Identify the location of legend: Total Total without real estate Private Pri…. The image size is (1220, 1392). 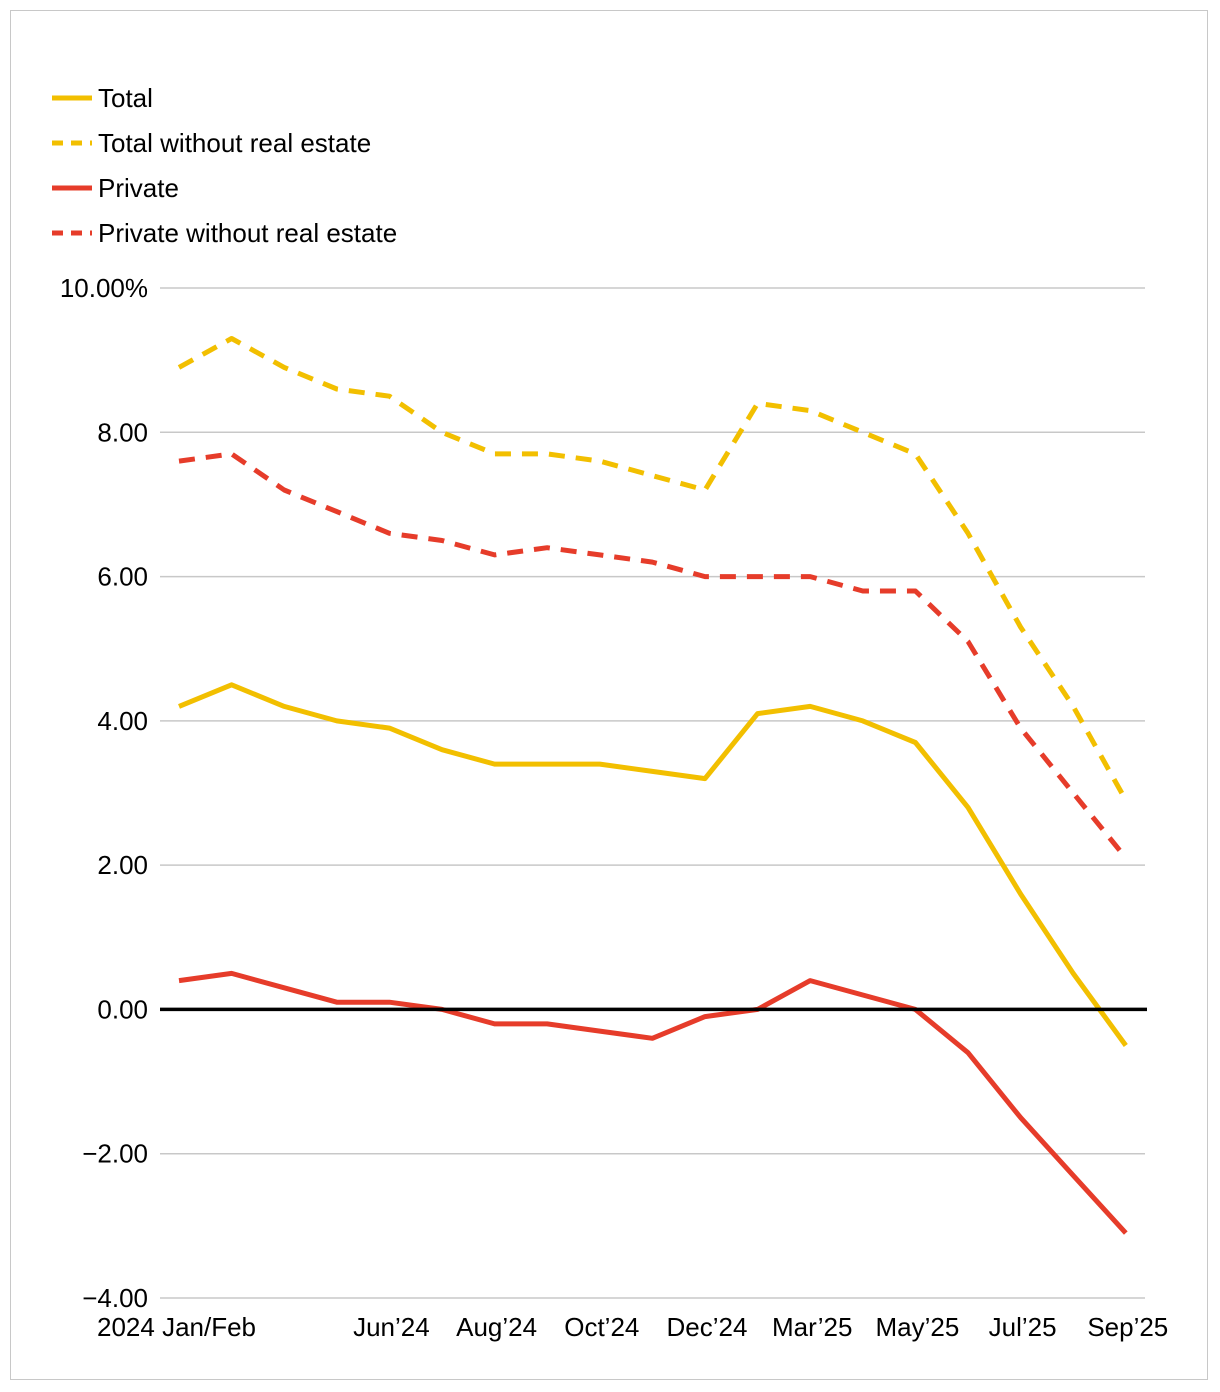
(224, 165).